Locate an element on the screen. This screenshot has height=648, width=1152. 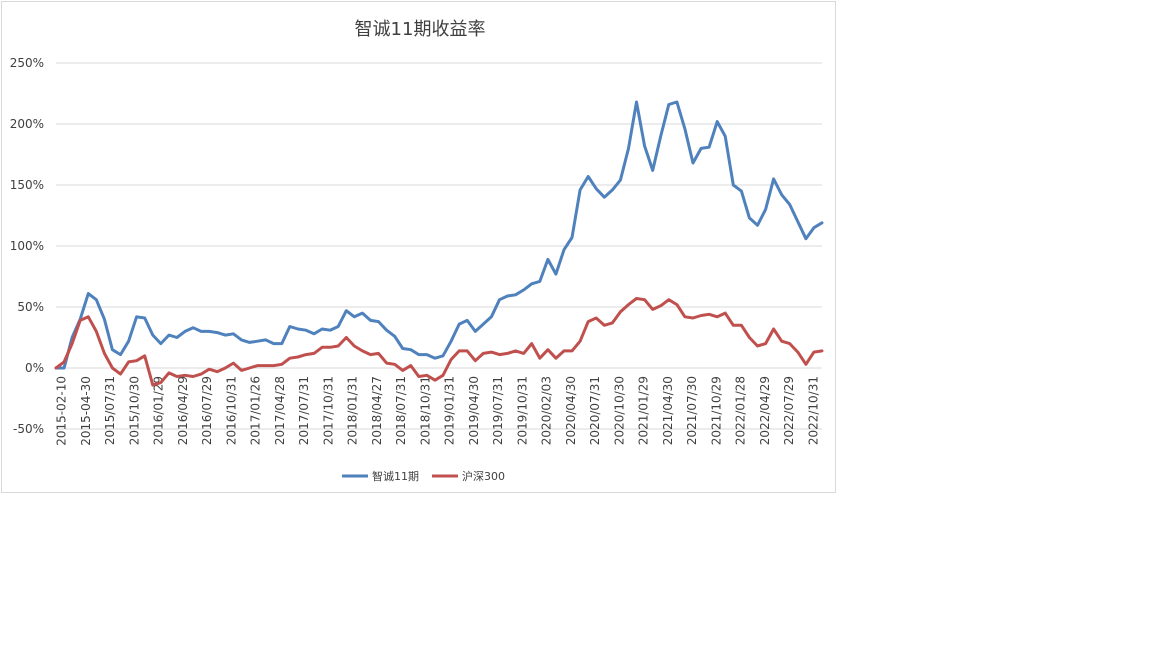
x-tick-label: 2019/10/31 is located at coordinates (522, 410).